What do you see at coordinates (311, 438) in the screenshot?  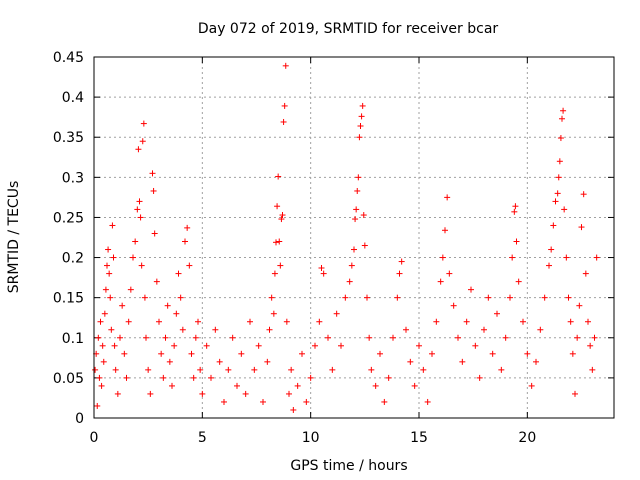 I see `x-tick-label: 10` at bounding box center [311, 438].